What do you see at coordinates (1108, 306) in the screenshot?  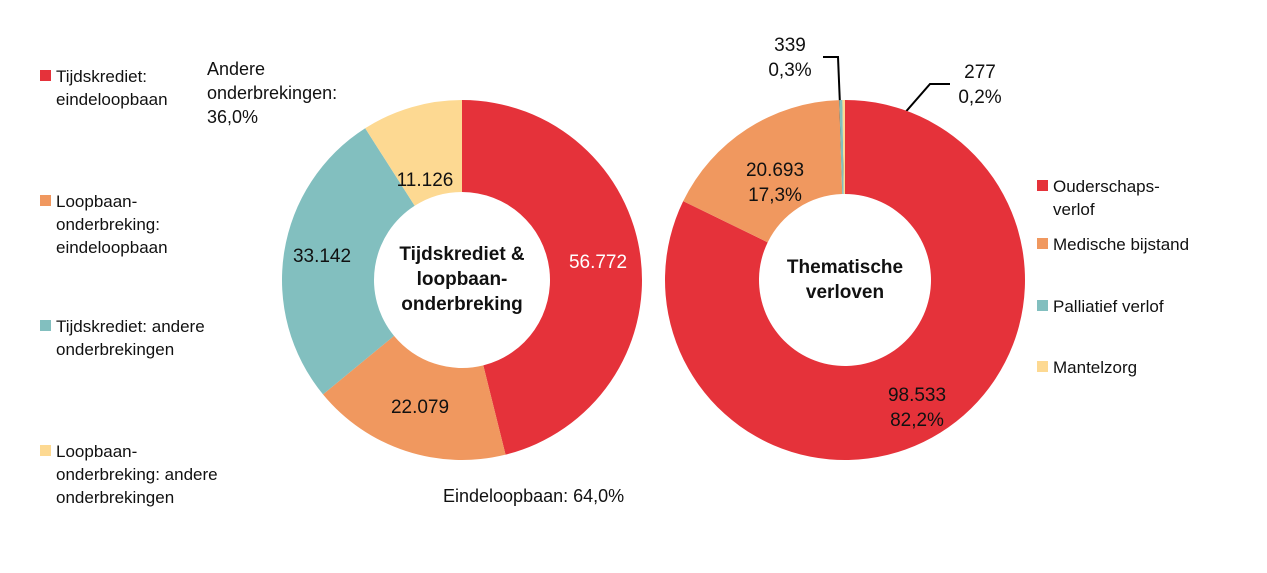 I see `legend-label: Palliatief verlof` at bounding box center [1108, 306].